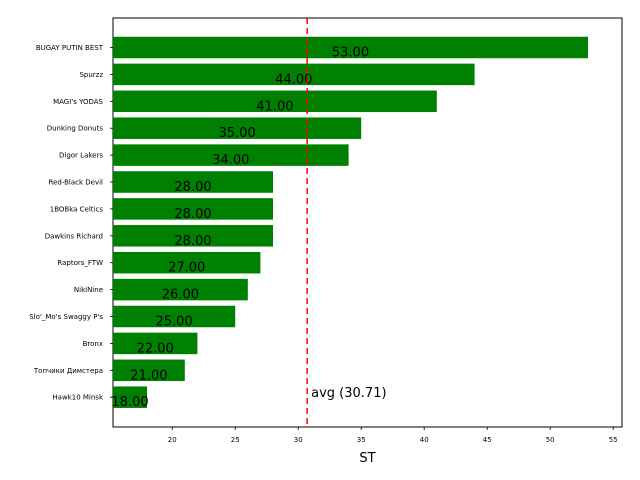 This screenshot has width=640, height=480. I want to click on data-label-12: 21.00, so click(148, 375).